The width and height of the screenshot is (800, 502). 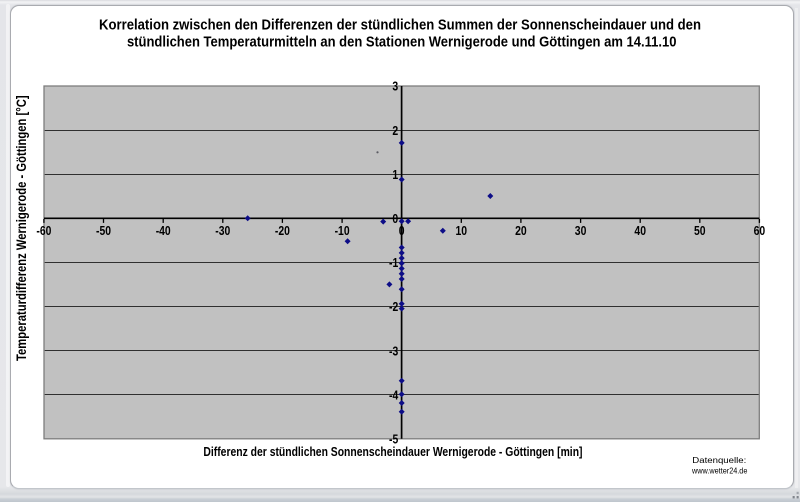 What do you see at coordinates (393, 306) in the screenshot?
I see `svg-text: -2` at bounding box center [393, 306].